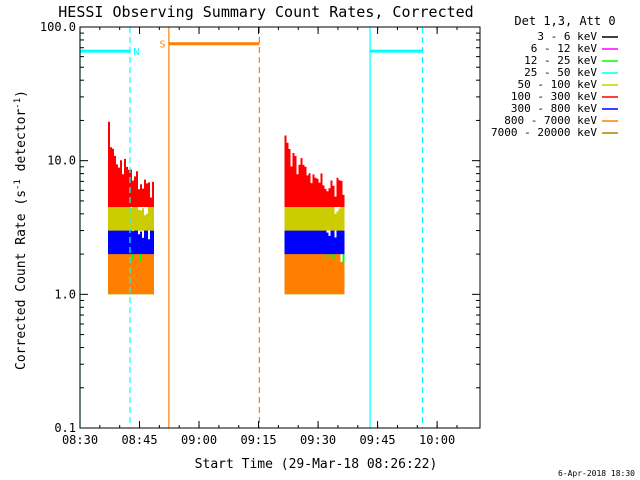 The image size is (640, 480). Describe the element at coordinates (318, 440) in the screenshot. I see `x-tick-label: 09:30` at that location.